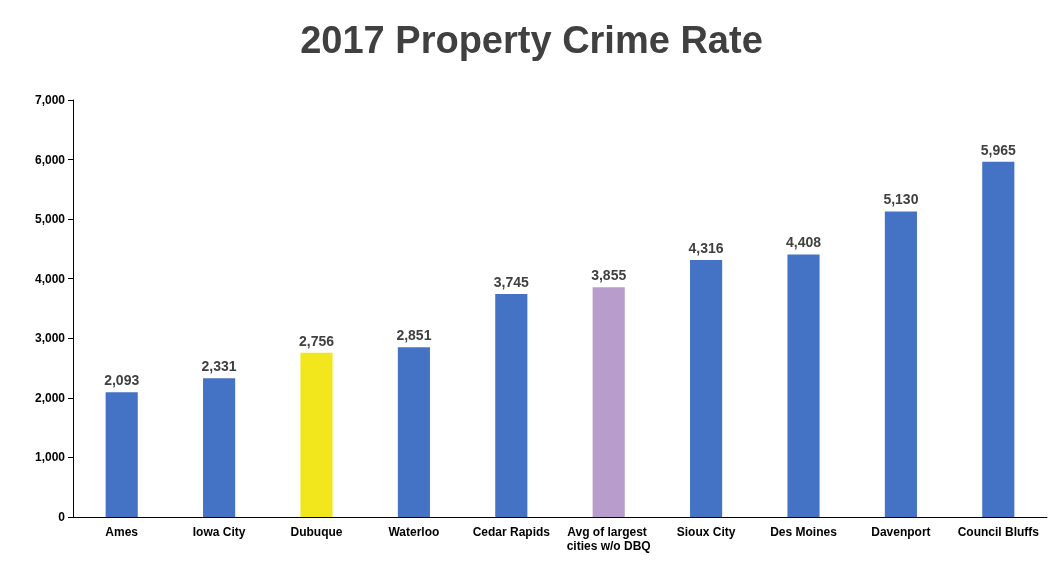  Describe the element at coordinates (316, 340) in the screenshot. I see `data-label: 2,756` at that location.